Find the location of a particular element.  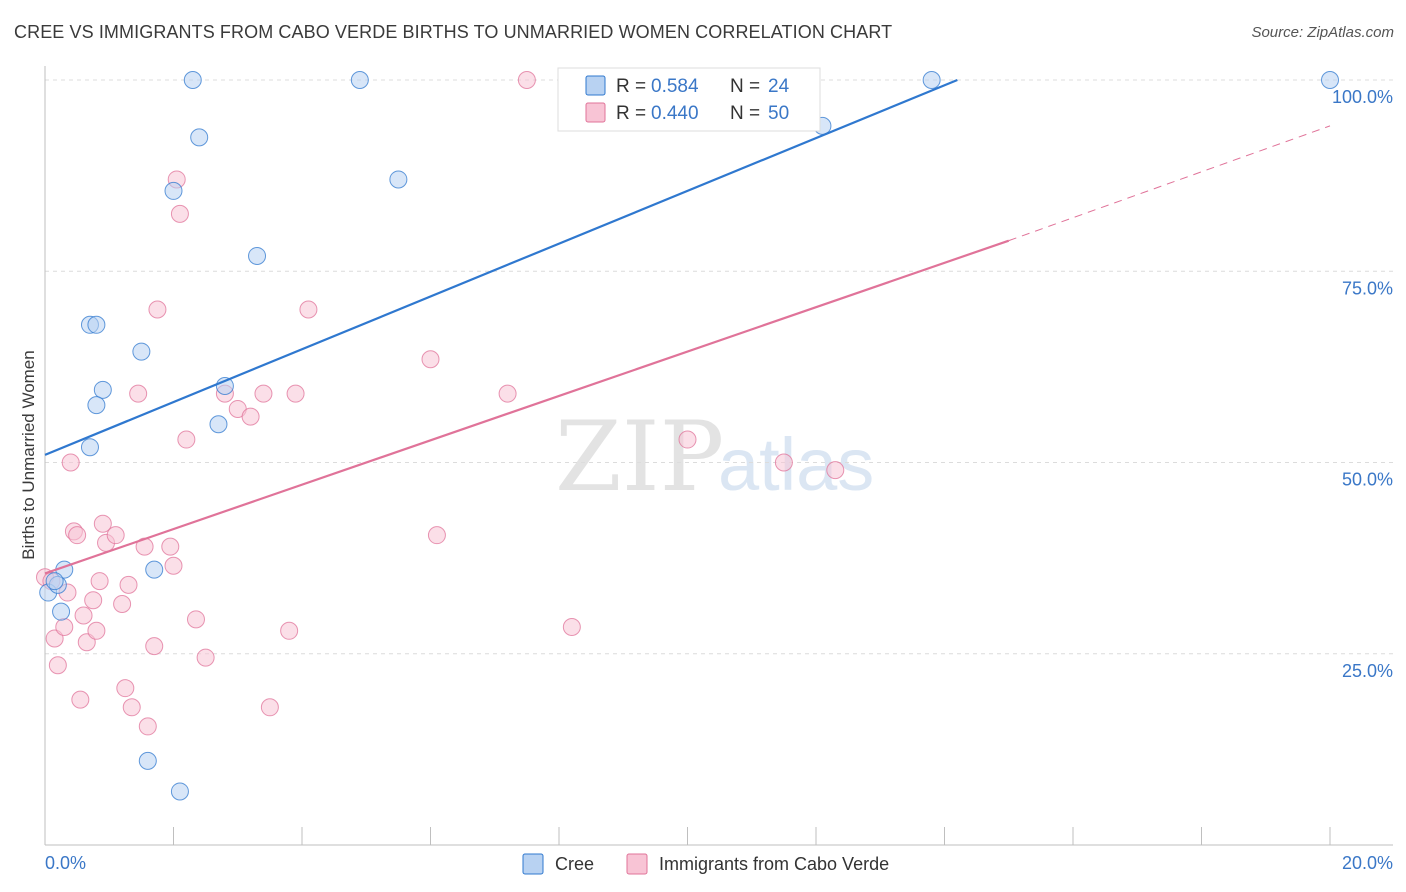

stats-n-label-cree: N = is located at coordinates (745, 86).